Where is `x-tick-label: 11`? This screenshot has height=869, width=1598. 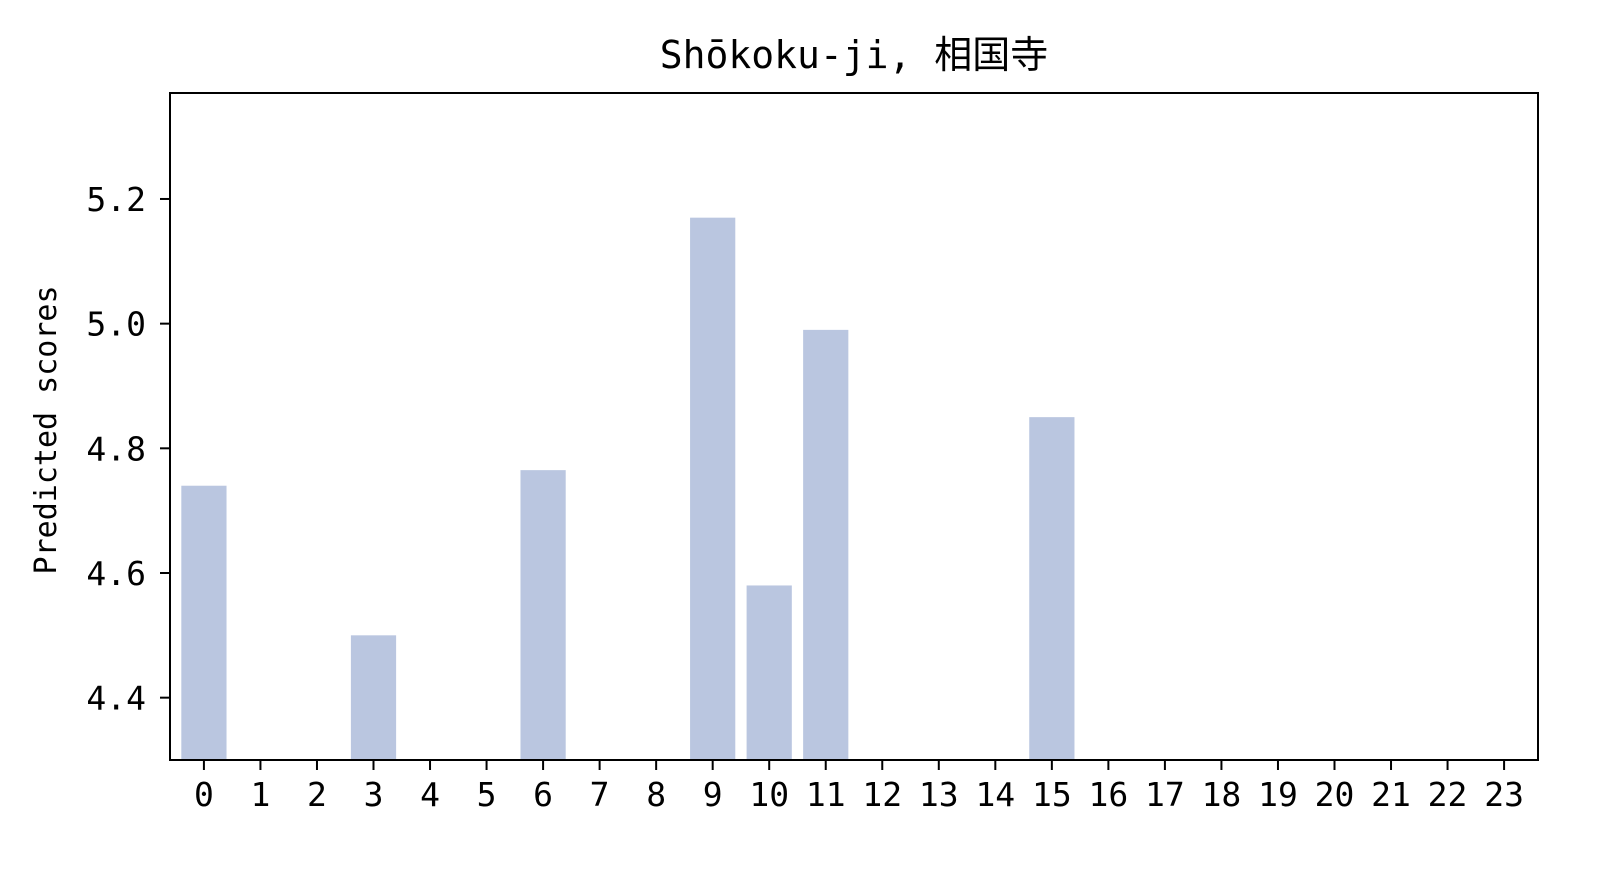 x-tick-label: 11 is located at coordinates (826, 794).